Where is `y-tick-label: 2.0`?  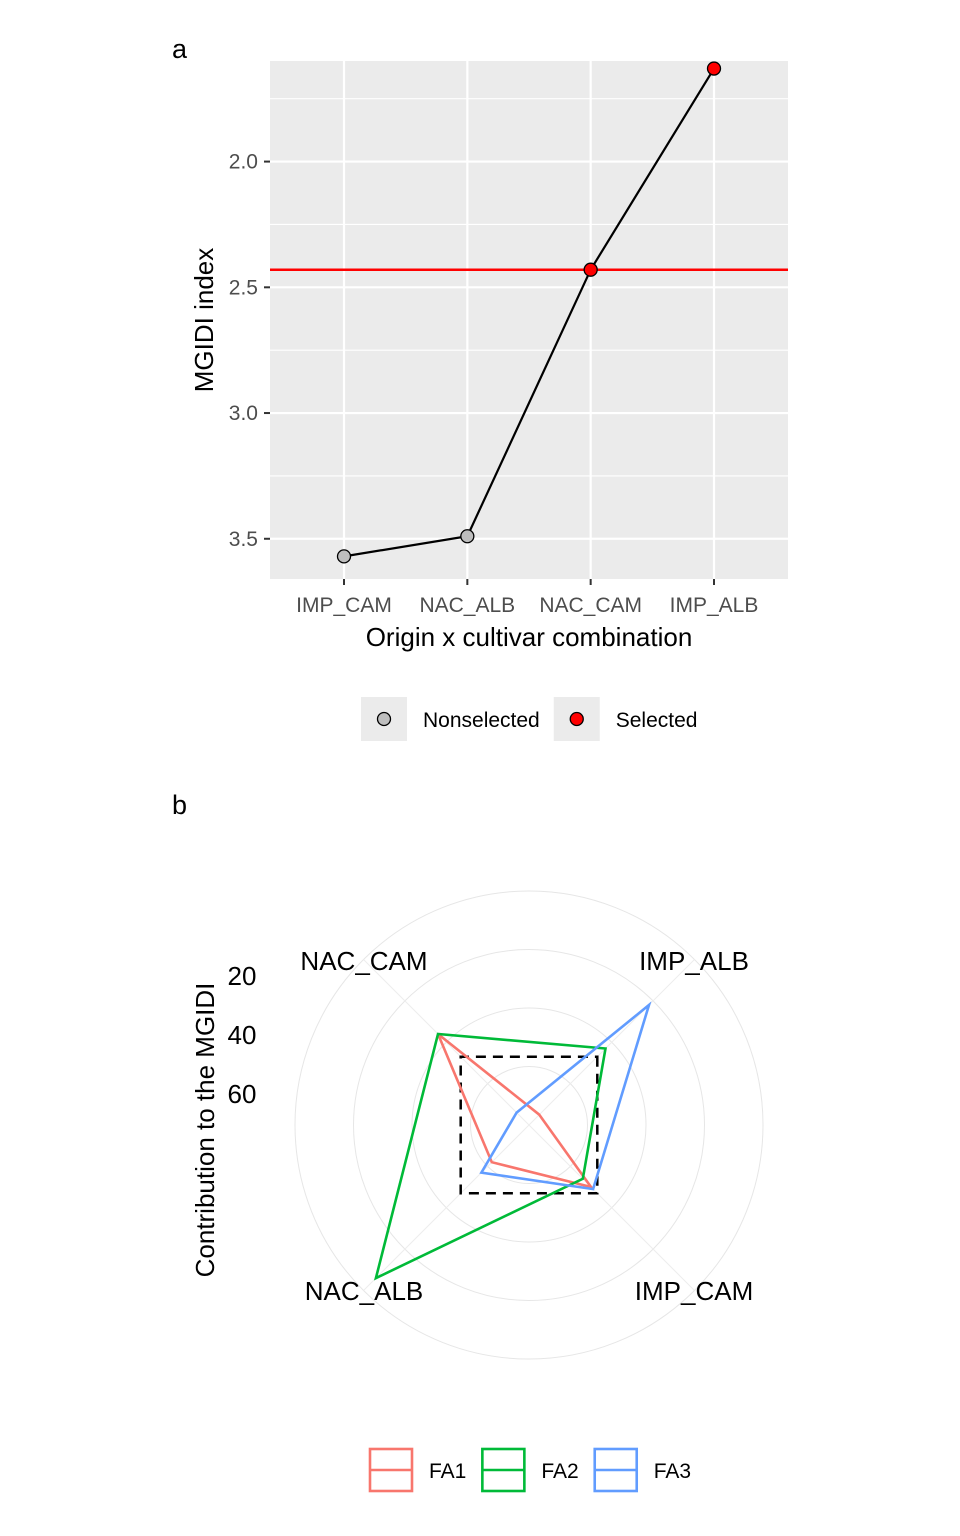
y-tick-label: 2.0 is located at coordinates (243, 162).